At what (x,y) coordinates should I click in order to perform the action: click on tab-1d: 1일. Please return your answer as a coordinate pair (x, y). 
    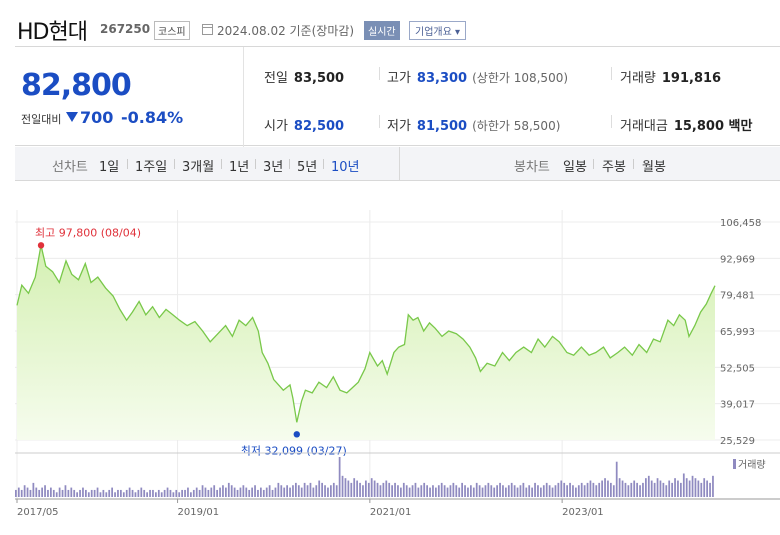
    Looking at the image, I should click on (109, 167).